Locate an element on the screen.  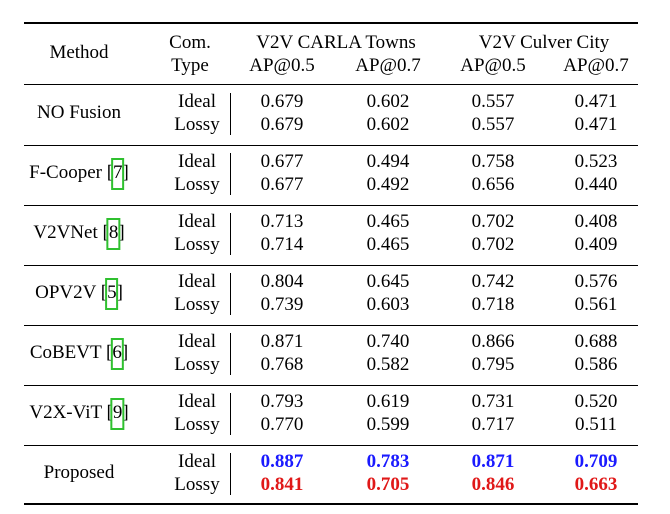
value-ideal: 0.783 is located at coordinates (388, 461).